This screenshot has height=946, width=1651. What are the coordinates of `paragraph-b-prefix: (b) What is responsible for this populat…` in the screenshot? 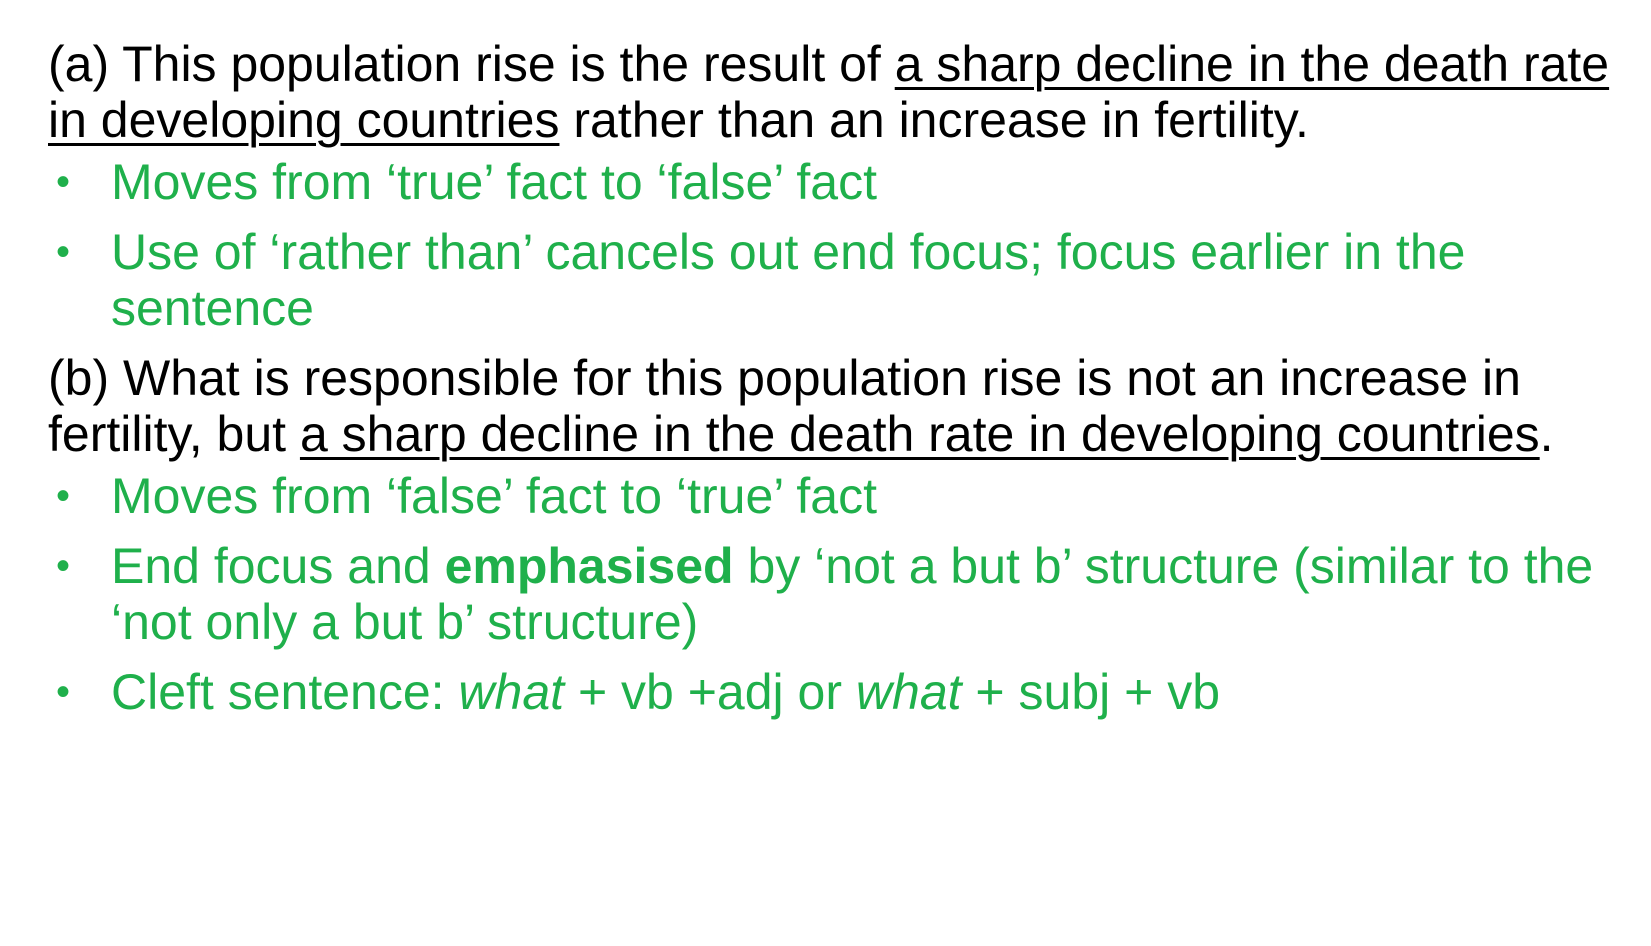 It's located at (784, 406).